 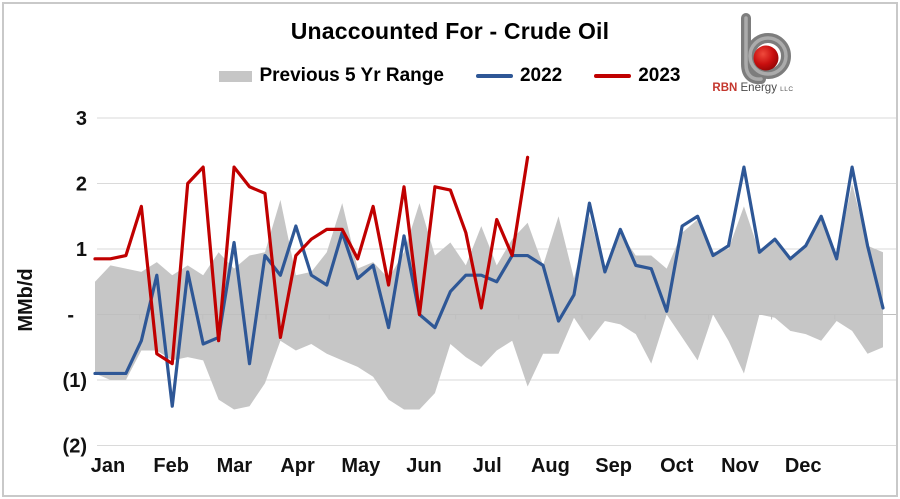 What do you see at coordinates (494, 76) in the screenshot?
I see `line-swatch-2022` at bounding box center [494, 76].